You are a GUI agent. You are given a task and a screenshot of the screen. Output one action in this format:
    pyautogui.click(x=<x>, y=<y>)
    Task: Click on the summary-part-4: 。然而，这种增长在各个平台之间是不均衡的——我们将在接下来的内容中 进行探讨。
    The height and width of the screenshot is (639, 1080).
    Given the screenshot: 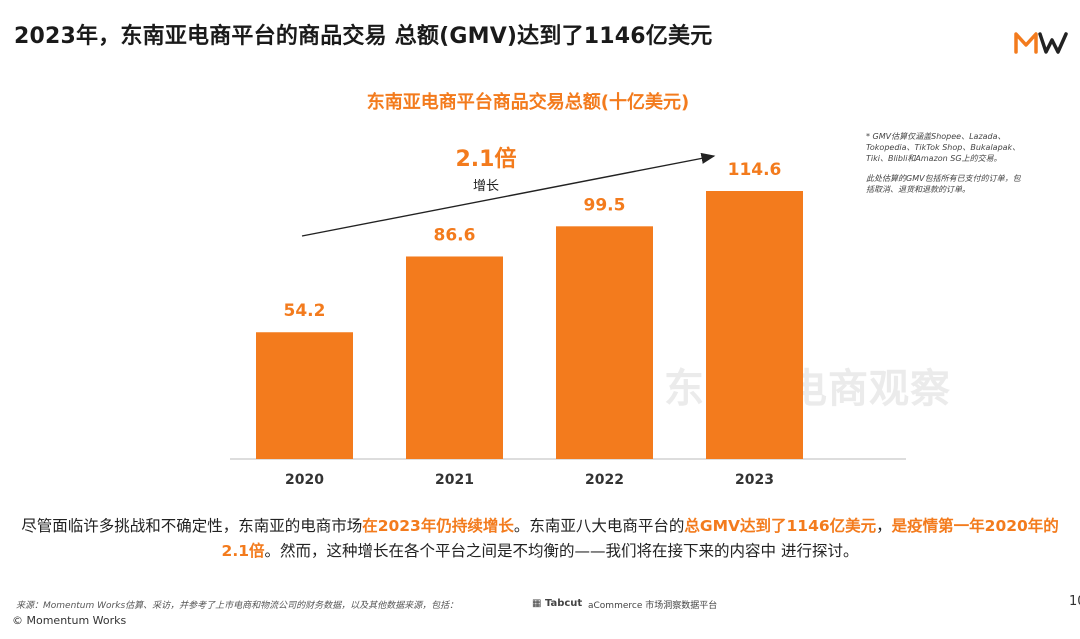 What is the action you would take?
    pyautogui.click(x=561, y=551)
    